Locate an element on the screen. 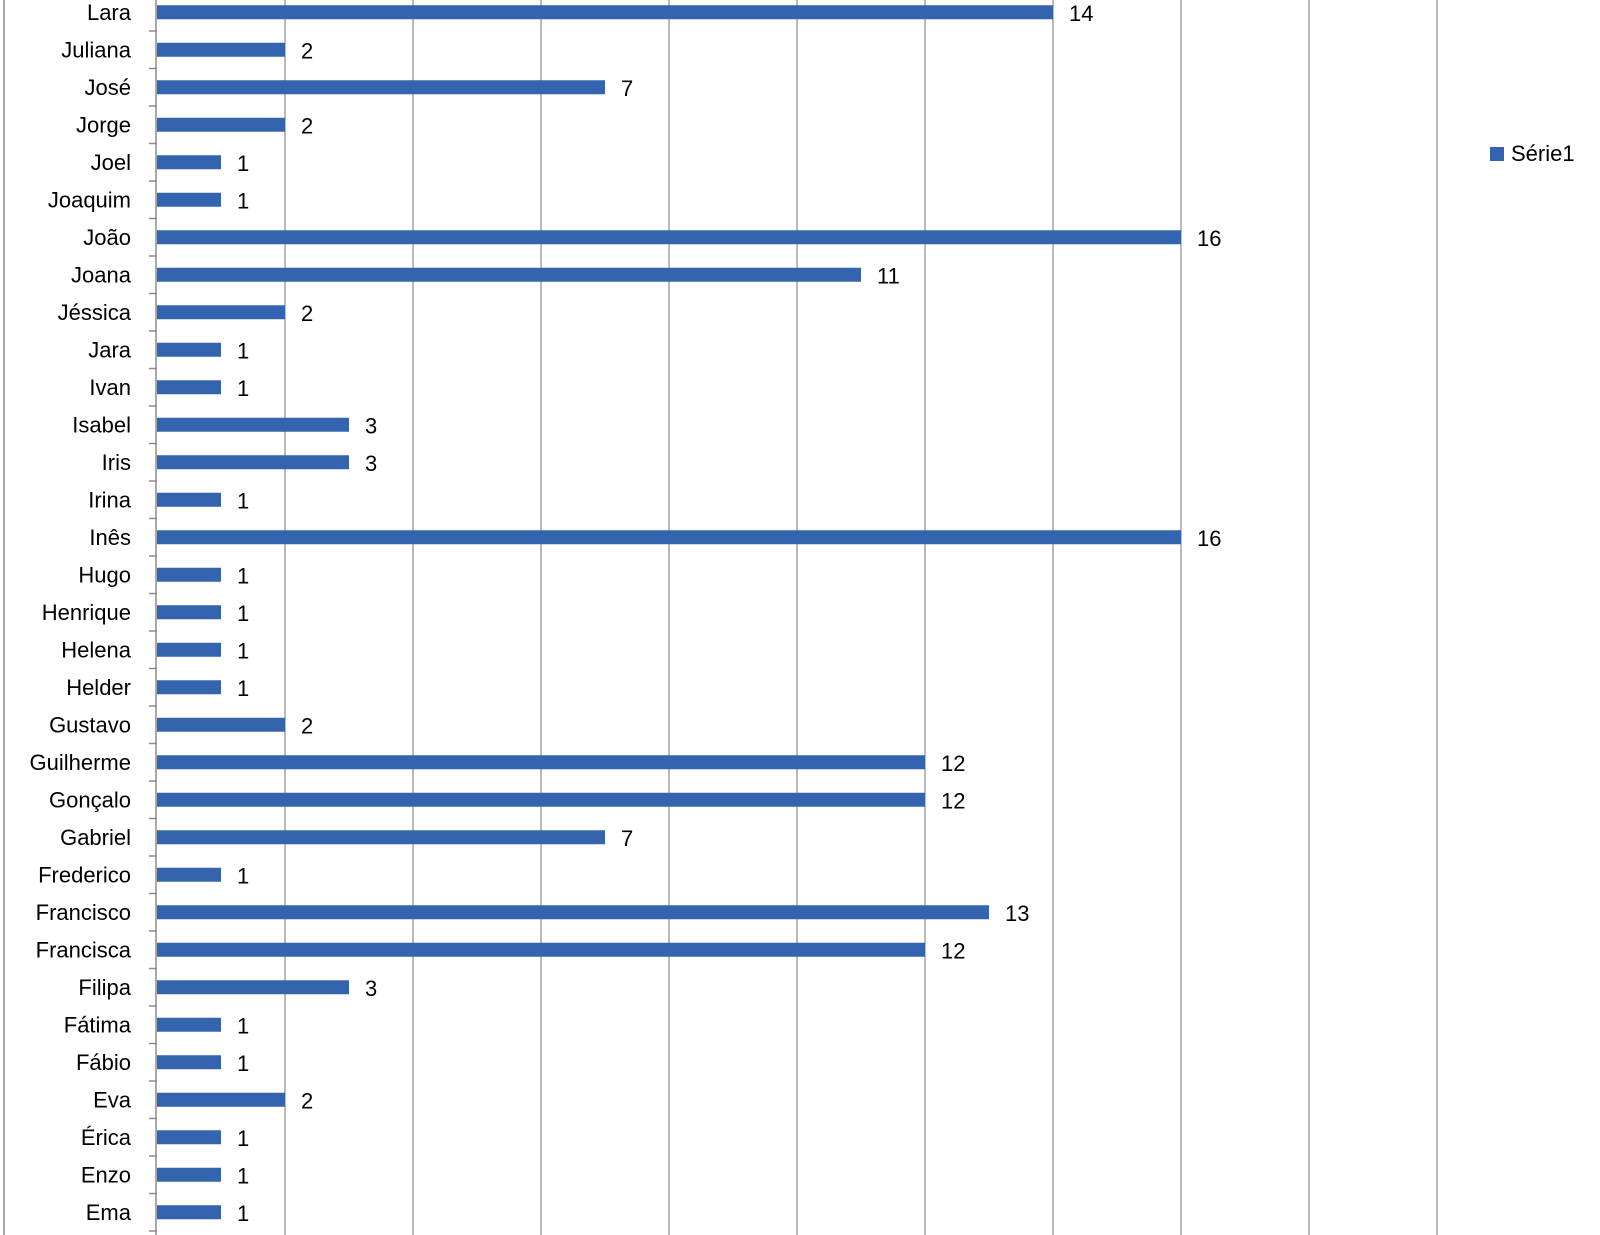 The width and height of the screenshot is (1600, 1235). bar-José is located at coordinates (381, 87).